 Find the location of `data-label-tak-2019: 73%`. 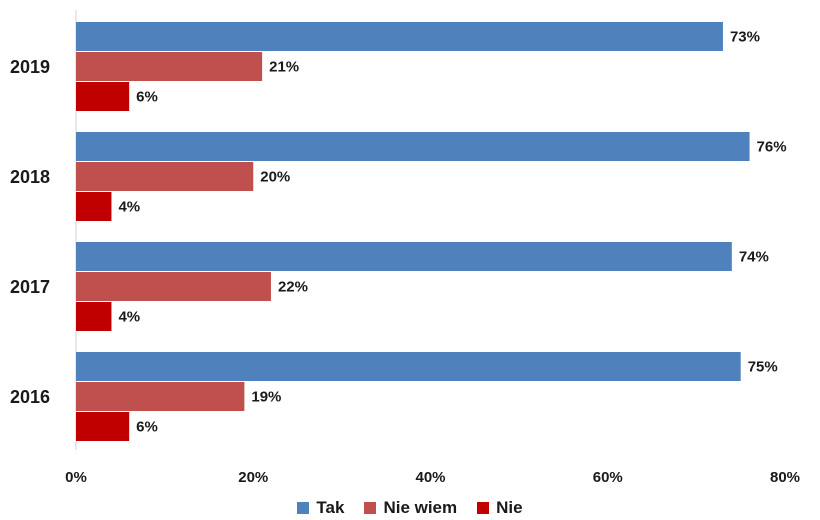

data-label-tak-2019: 73% is located at coordinates (745, 37).